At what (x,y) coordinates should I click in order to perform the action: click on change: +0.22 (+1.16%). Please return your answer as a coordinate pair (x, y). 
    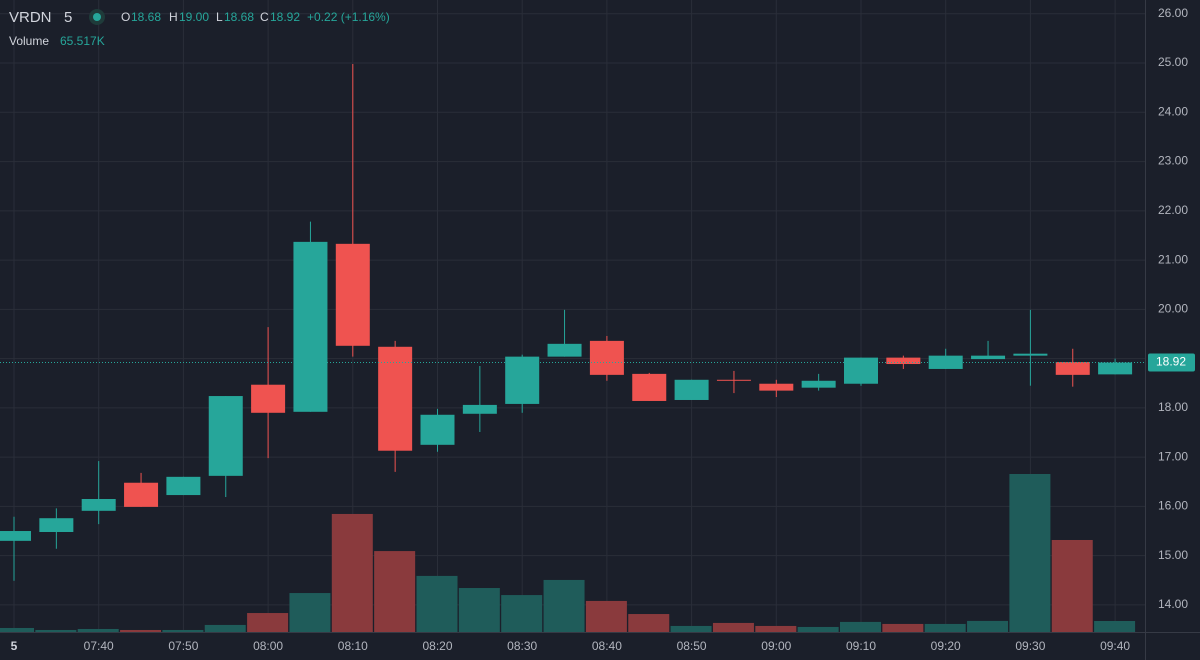
    Looking at the image, I should click on (348, 17).